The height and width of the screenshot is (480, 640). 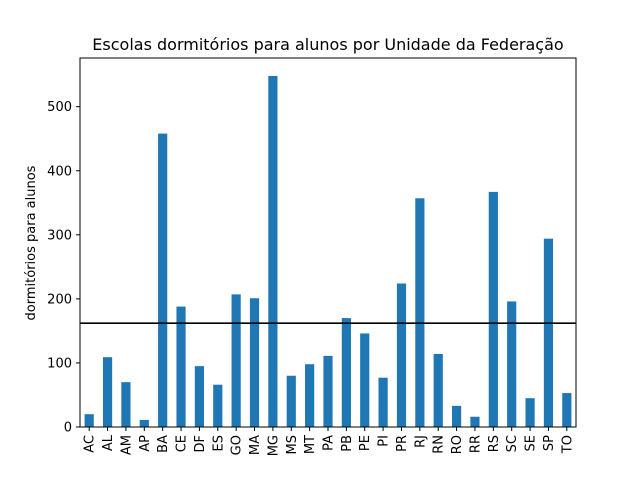 I want to click on x-tick-label: RO, so click(x=457, y=444).